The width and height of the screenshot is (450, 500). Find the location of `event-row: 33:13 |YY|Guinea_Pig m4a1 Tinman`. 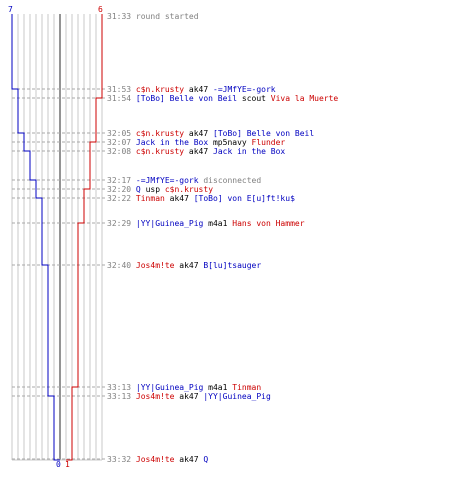

event-row: 33:13 |YY|Guinea_Pig m4a1 Tinman is located at coordinates (184, 387).